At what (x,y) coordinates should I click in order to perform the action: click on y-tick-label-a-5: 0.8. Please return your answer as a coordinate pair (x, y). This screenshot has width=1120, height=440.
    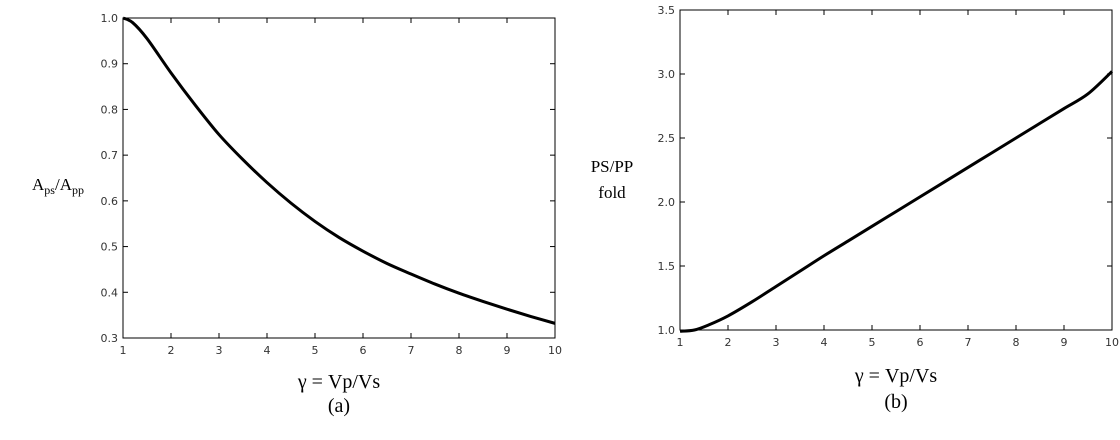
    Looking at the image, I should click on (110, 109).